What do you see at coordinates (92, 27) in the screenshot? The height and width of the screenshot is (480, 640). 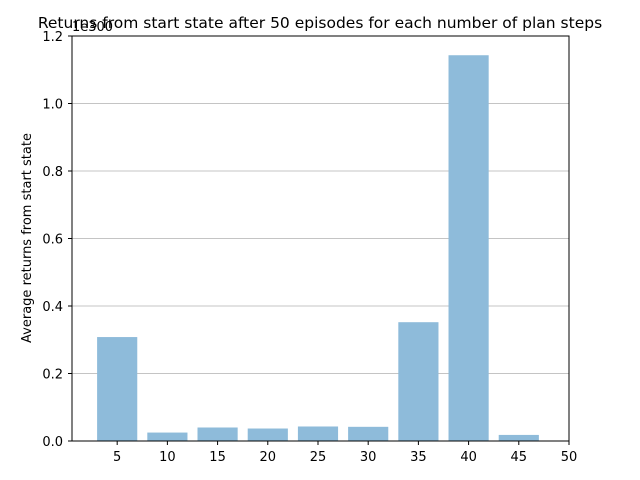 I see `y-axis-scale-label: 1e300` at bounding box center [92, 27].